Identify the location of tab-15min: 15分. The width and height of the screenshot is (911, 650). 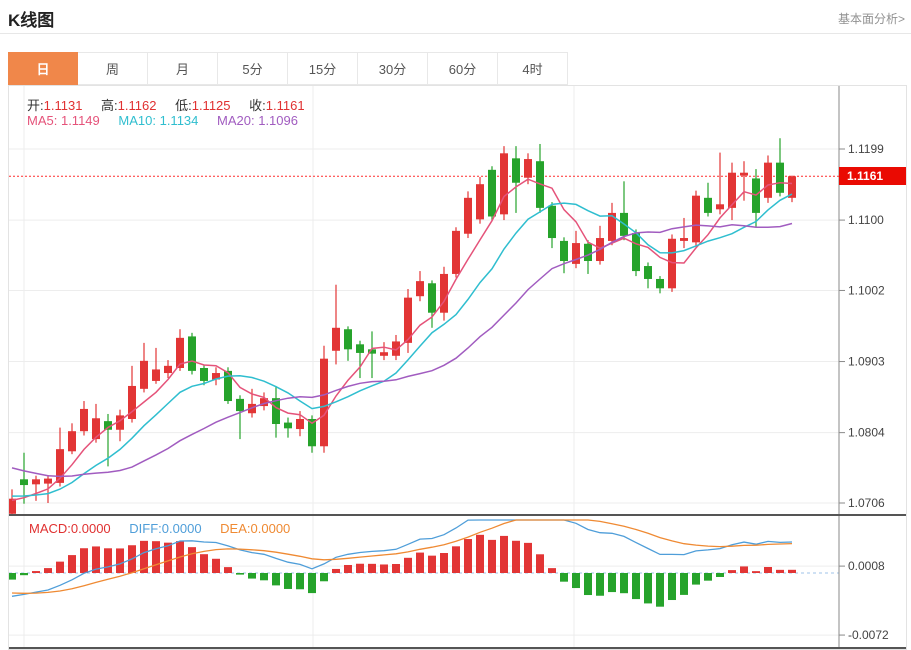
(323, 68).